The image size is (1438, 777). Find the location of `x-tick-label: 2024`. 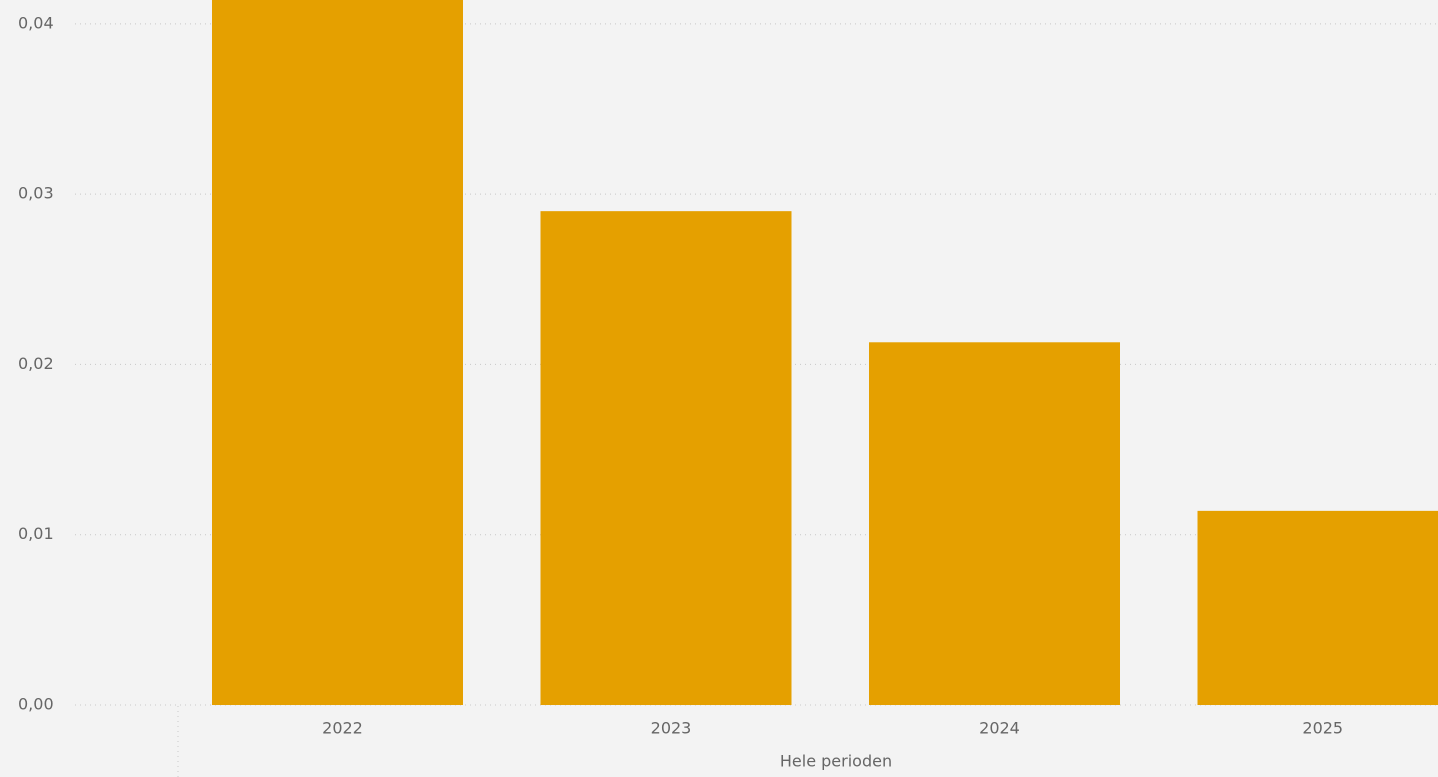

x-tick-label: 2024 is located at coordinates (999, 728).